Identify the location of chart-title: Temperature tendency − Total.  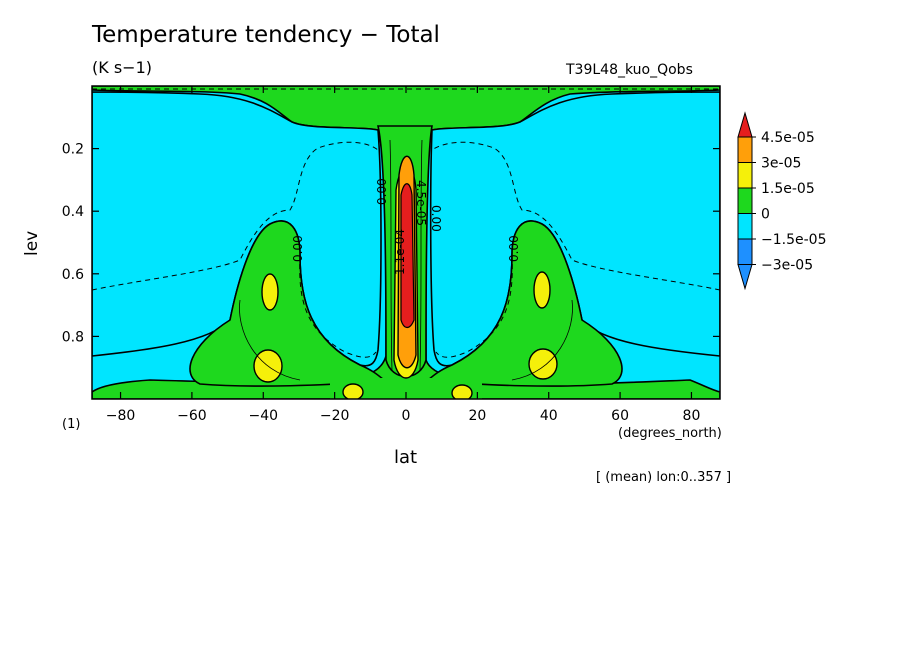
(266, 35).